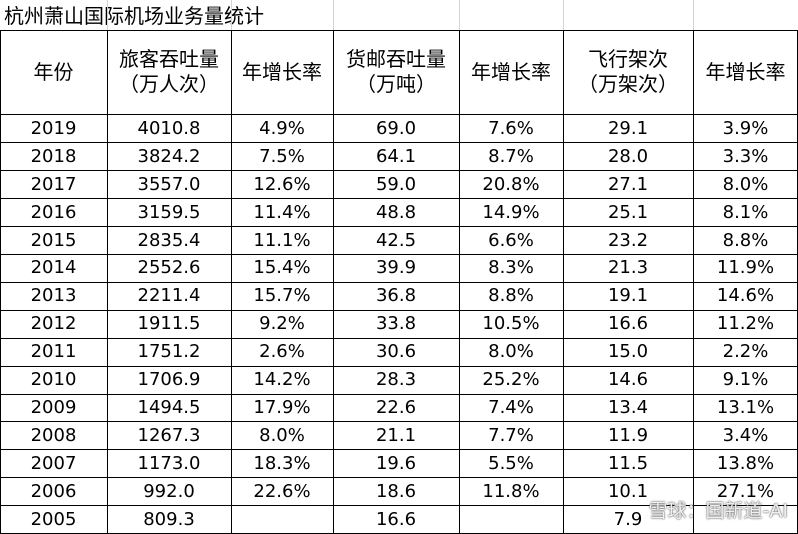 The height and width of the screenshot is (534, 798). Describe the element at coordinates (282, 128) in the screenshot. I see `table-cell: 4.9%` at that location.